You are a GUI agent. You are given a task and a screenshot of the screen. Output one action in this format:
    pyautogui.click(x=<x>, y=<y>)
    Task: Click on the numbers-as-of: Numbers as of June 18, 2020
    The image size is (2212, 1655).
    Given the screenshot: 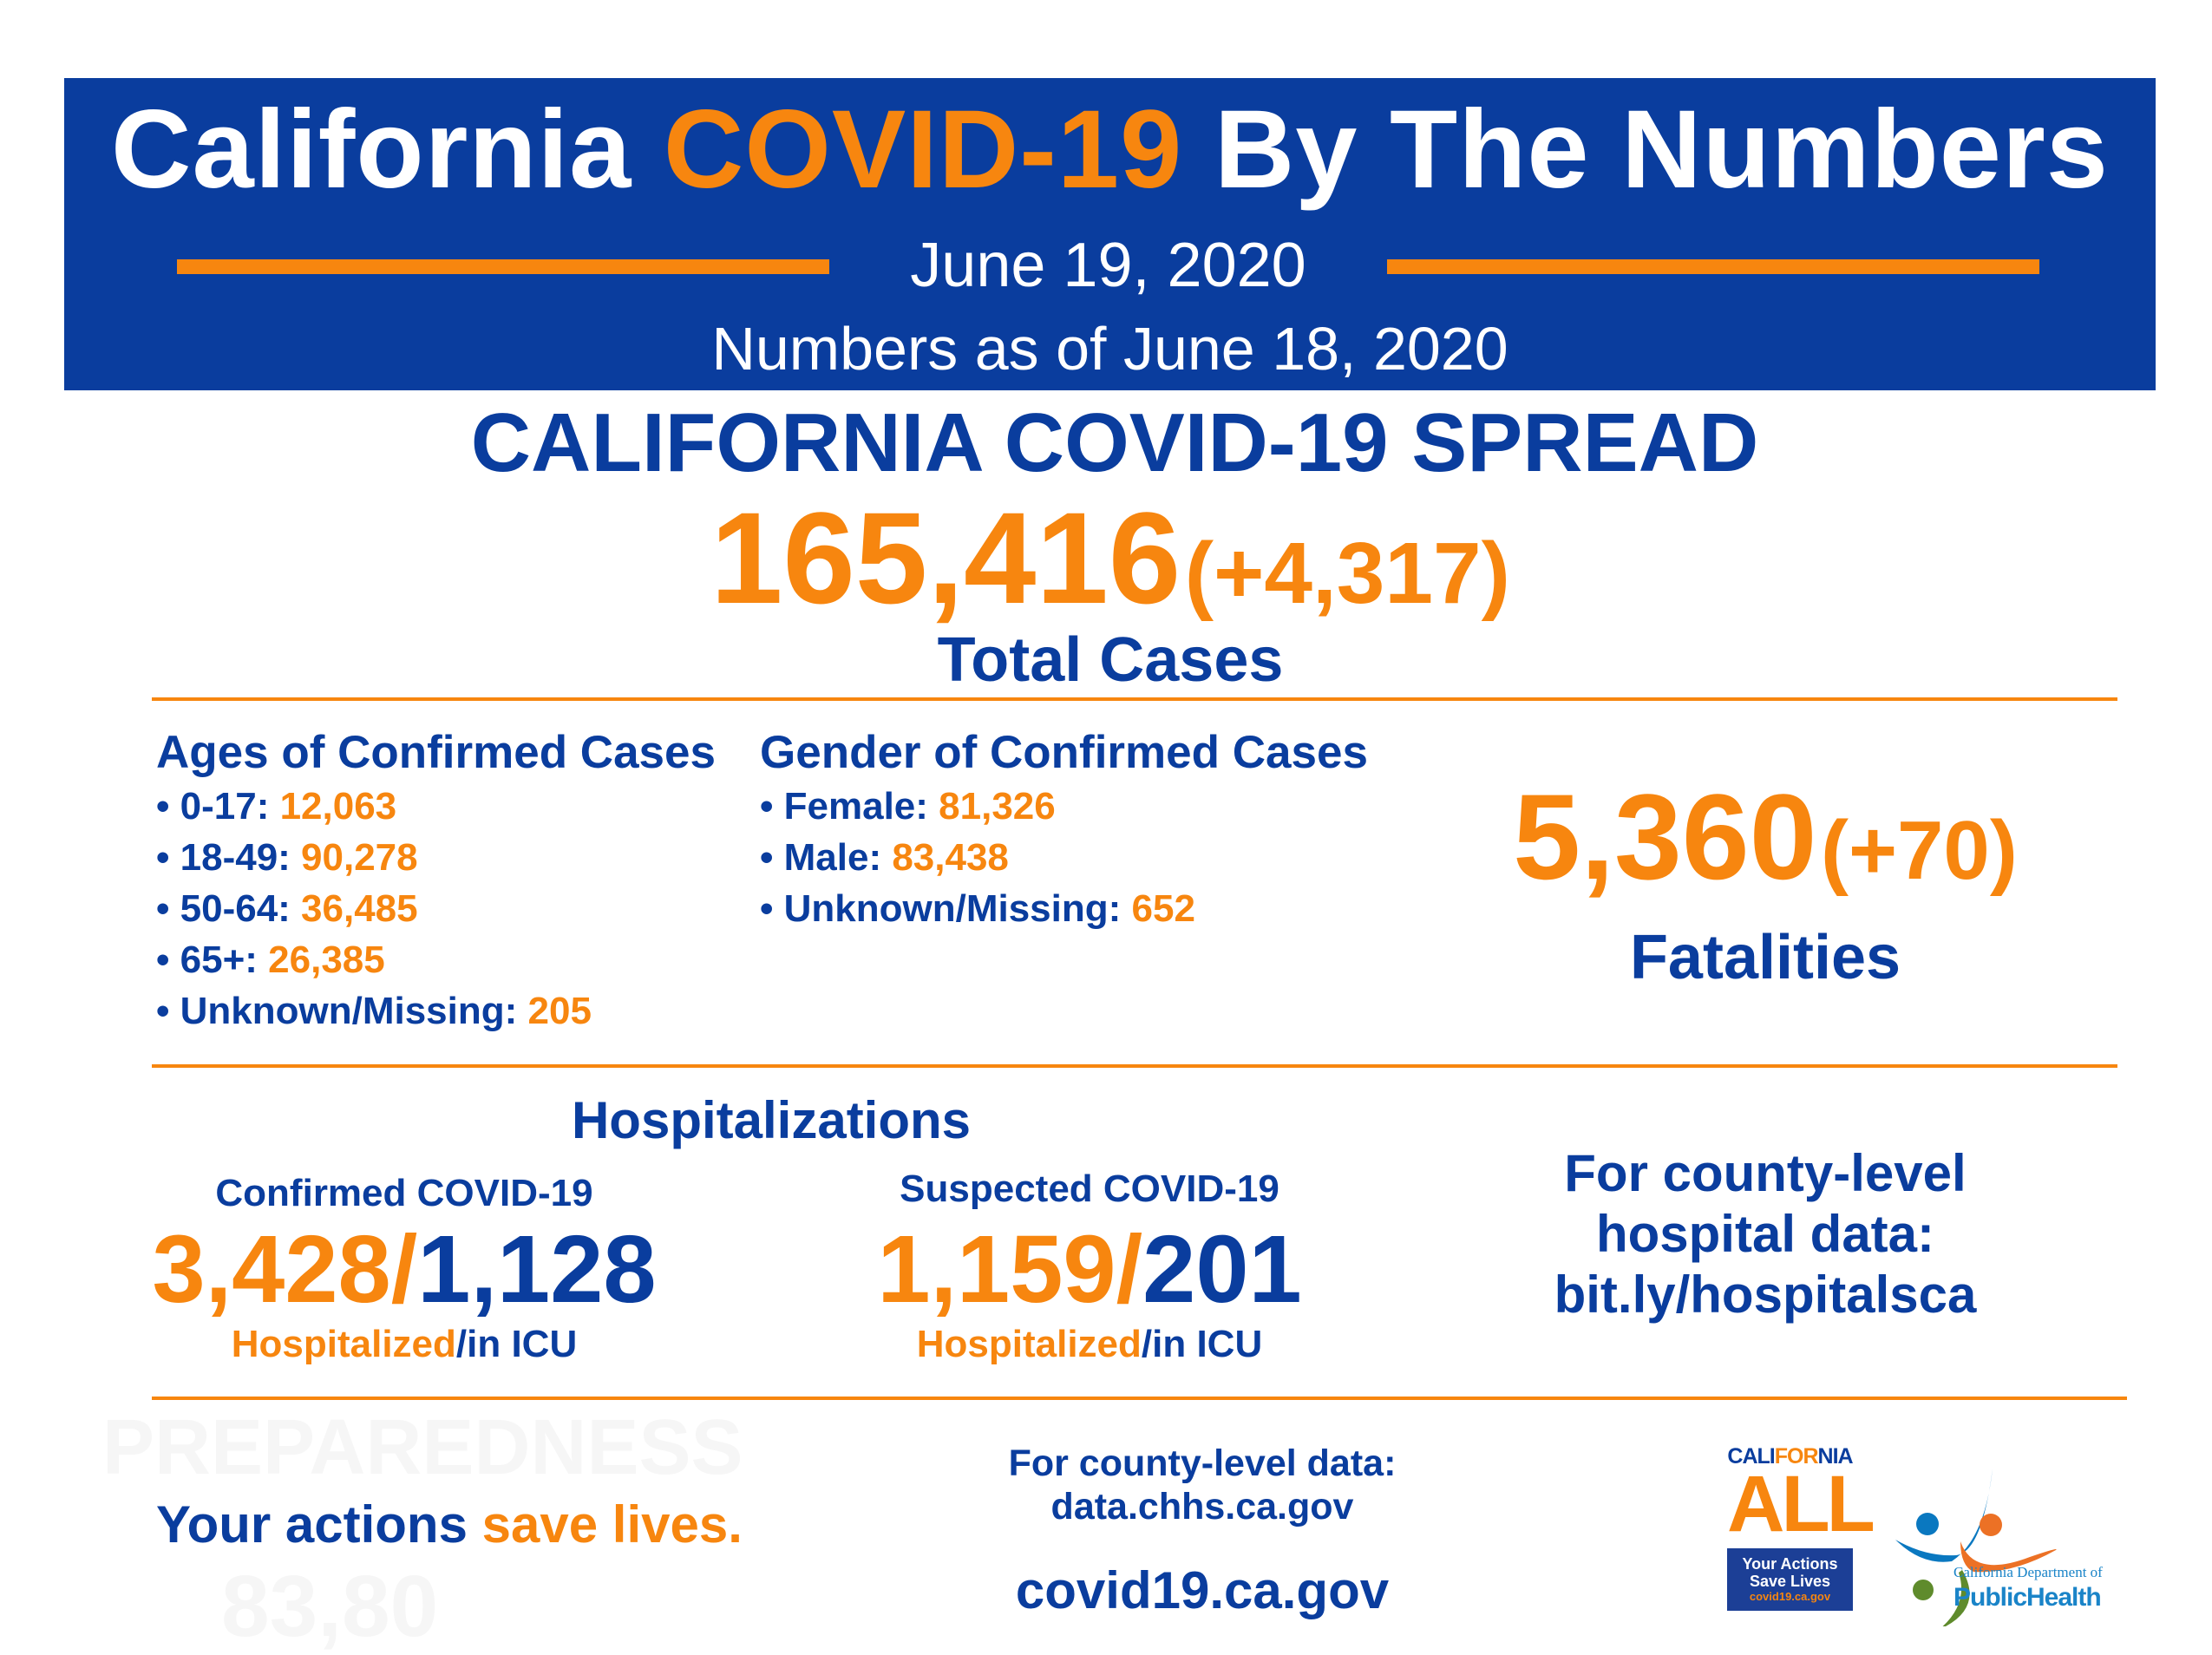 What is the action you would take?
    pyautogui.click(x=1110, y=349)
    